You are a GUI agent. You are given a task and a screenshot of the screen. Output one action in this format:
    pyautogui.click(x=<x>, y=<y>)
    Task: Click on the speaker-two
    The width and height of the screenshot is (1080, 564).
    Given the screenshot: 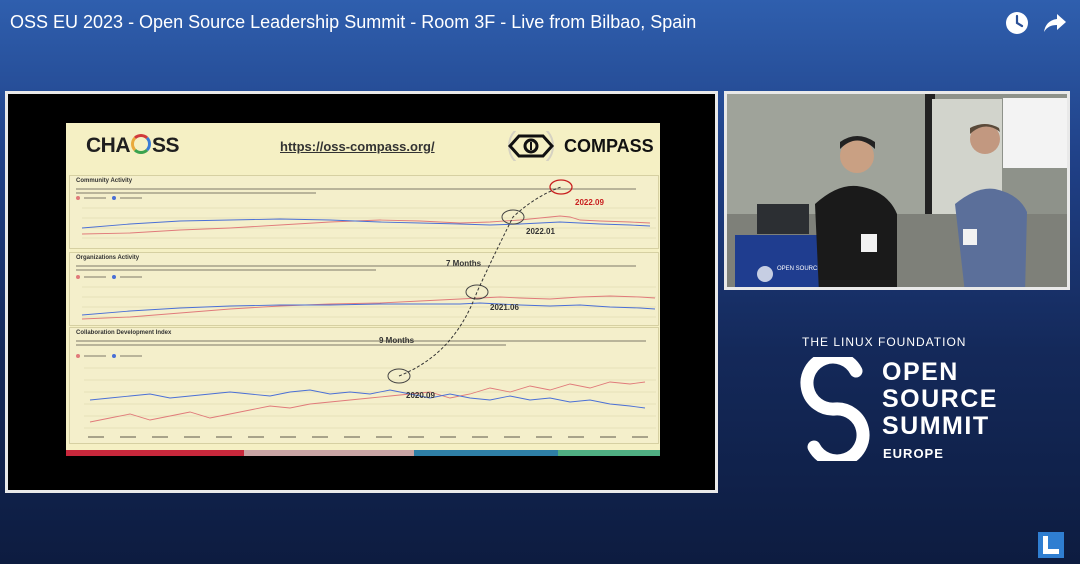 What is the action you would take?
    pyautogui.click(x=991, y=237)
    